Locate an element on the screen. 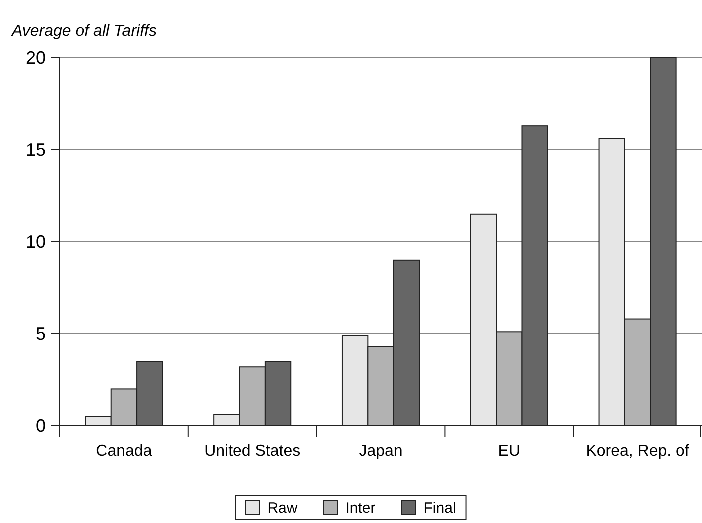 Image resolution: width=702 pixels, height=523 pixels. y-axis-title: Average of all Tariffs is located at coordinates (84, 31).